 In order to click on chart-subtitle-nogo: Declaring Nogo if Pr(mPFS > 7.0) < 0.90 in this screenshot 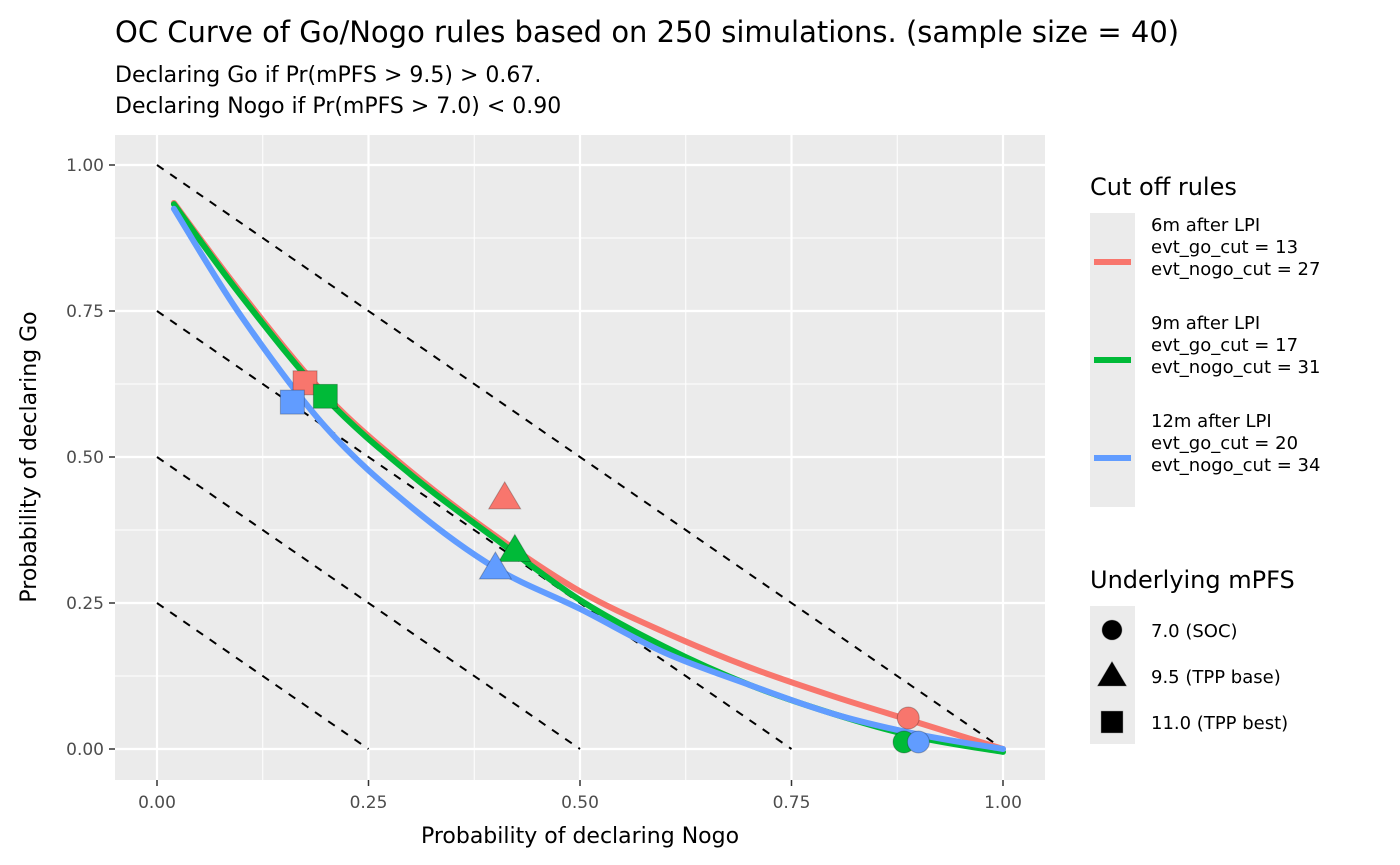, I will do `click(338, 106)`.